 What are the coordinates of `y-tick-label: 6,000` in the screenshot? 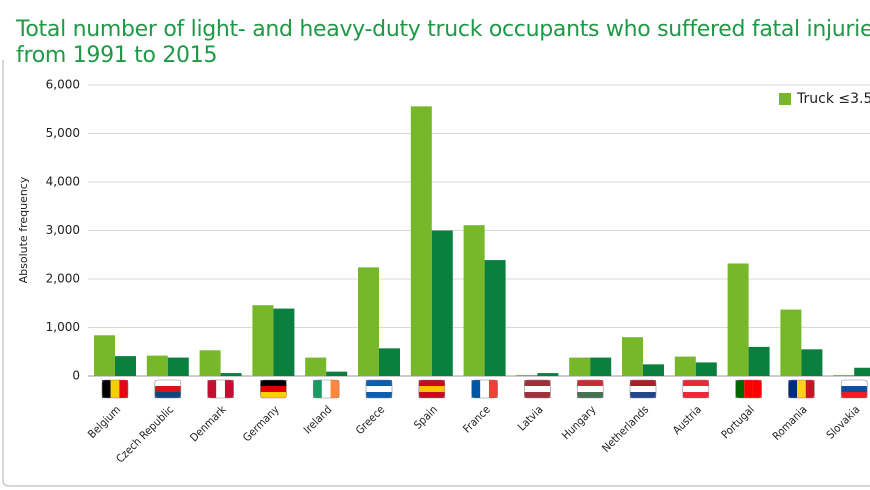 It's located at (63, 85).